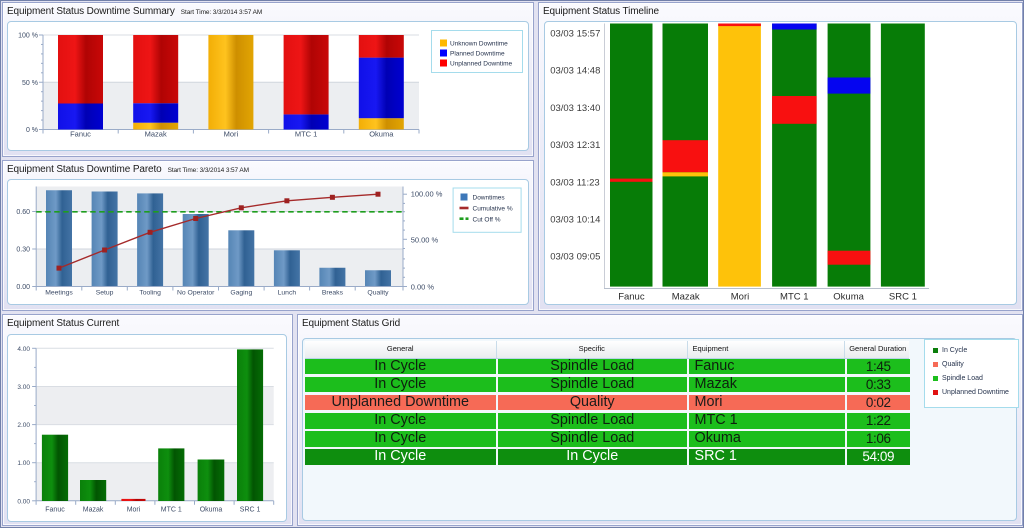 The width and height of the screenshot is (1024, 528). What do you see at coordinates (196, 293) in the screenshot?
I see `svg-text: No Operator` at bounding box center [196, 293].